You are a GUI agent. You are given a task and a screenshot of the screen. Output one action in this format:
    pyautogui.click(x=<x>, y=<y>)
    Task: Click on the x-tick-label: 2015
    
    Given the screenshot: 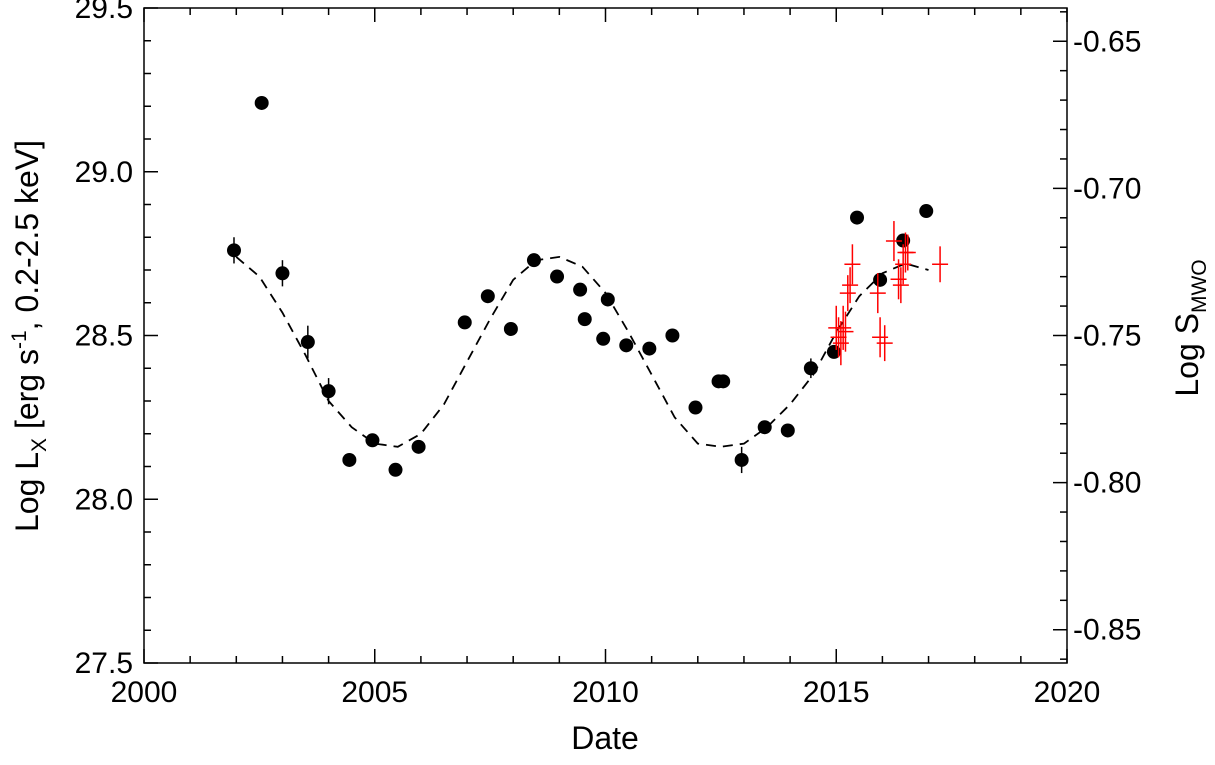 What is the action you would take?
    pyautogui.click(x=836, y=692)
    